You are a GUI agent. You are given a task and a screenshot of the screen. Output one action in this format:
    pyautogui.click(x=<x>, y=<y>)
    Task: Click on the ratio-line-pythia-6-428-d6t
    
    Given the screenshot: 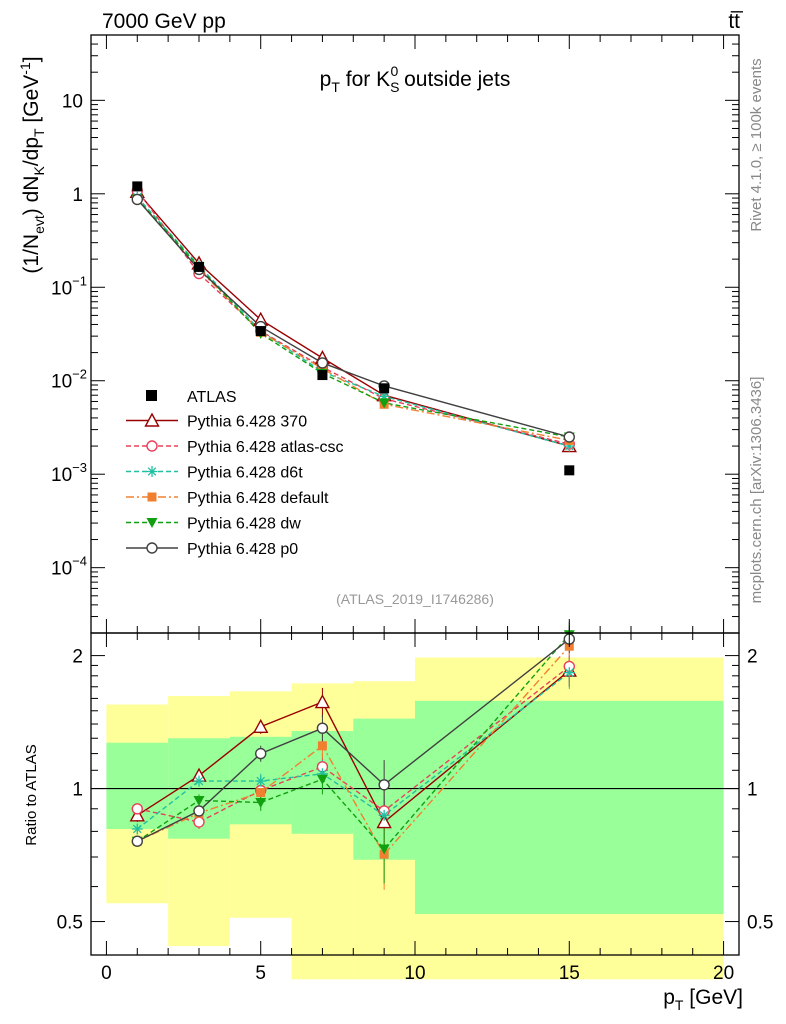 What is the action you would take?
    pyautogui.click(x=353, y=751)
    